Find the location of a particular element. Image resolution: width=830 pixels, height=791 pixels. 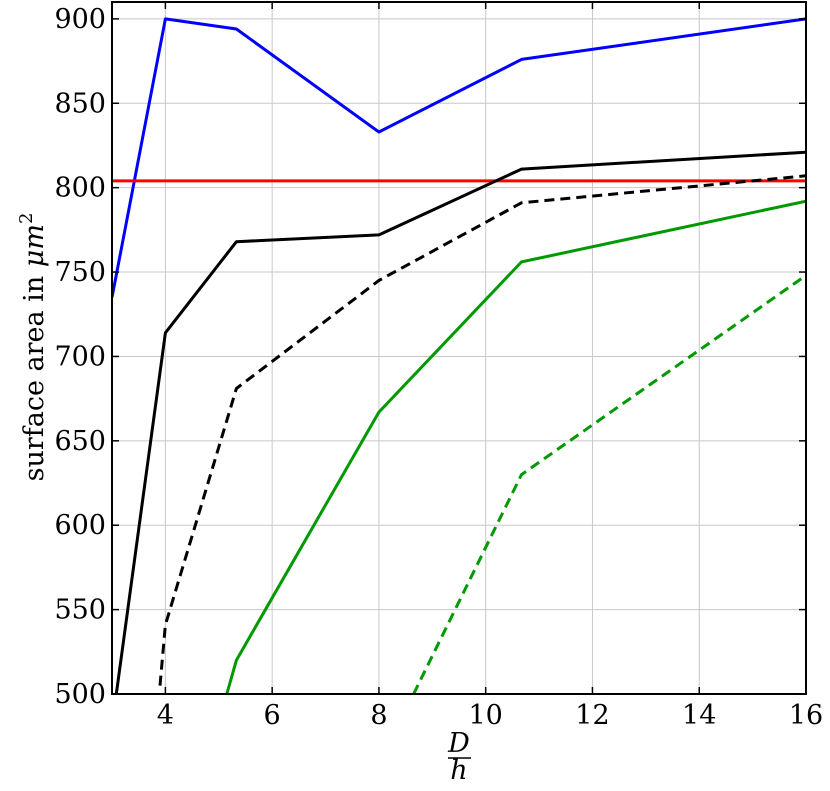

x-tick-label: 8 is located at coordinates (378, 715).